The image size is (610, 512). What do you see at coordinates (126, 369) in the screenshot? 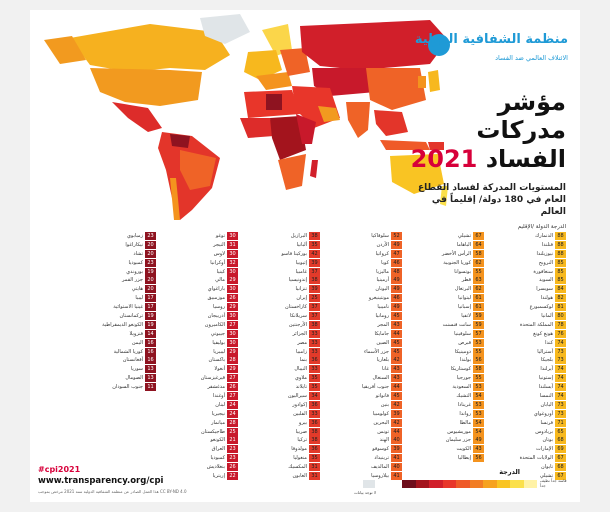
I see `country-row: 13 سوريا` at bounding box center [126, 369].